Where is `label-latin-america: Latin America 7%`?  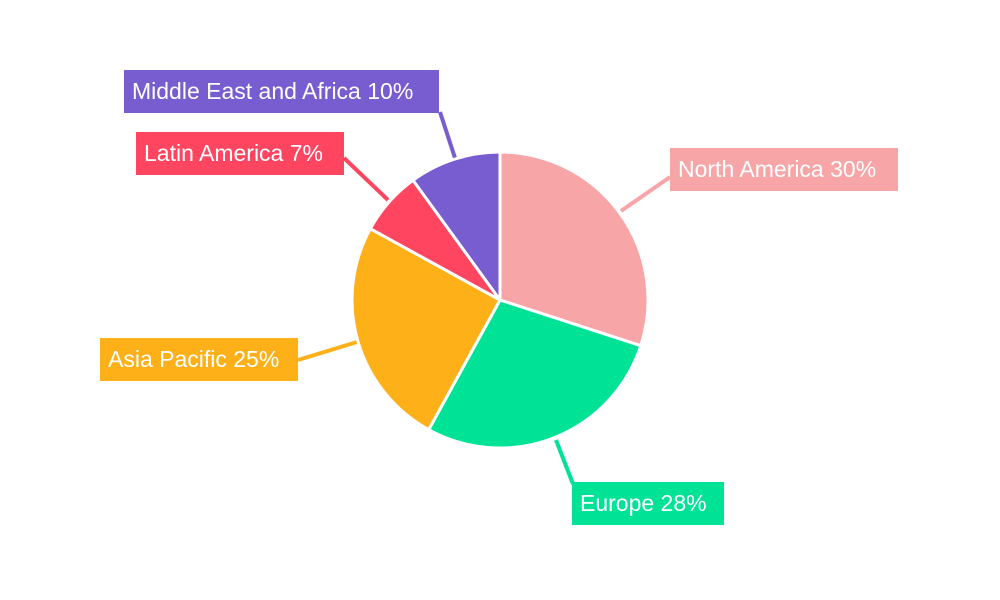 label-latin-america: Latin America 7% is located at coordinates (240, 153).